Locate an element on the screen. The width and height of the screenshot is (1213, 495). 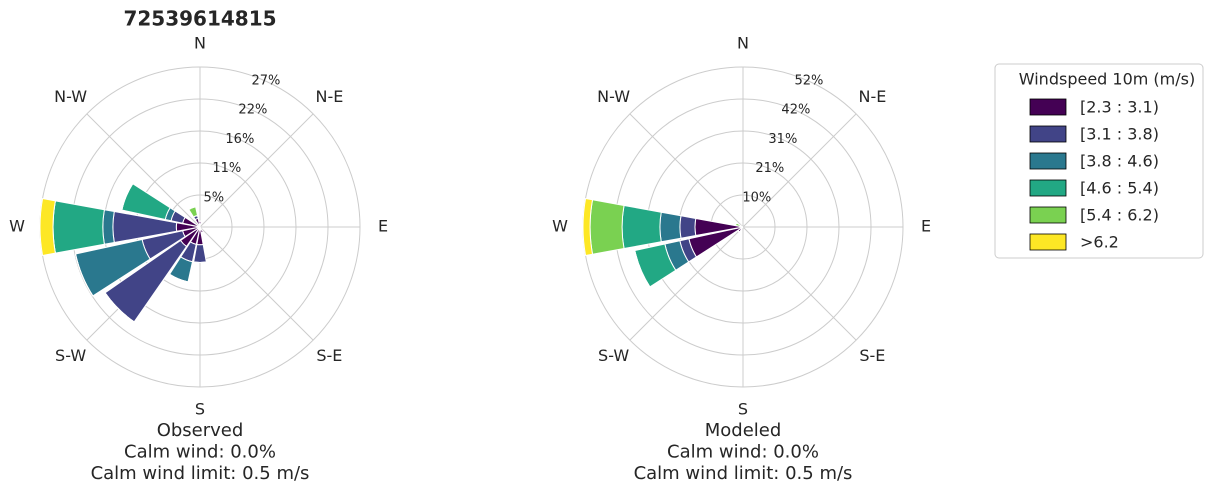
r-tick-label: 31% is located at coordinates (782, 139).